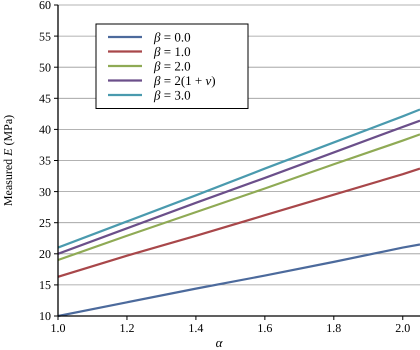 The height and width of the screenshot is (350, 420). Describe the element at coordinates (45, 191) in the screenshot. I see `y-tick-label: 30` at that location.